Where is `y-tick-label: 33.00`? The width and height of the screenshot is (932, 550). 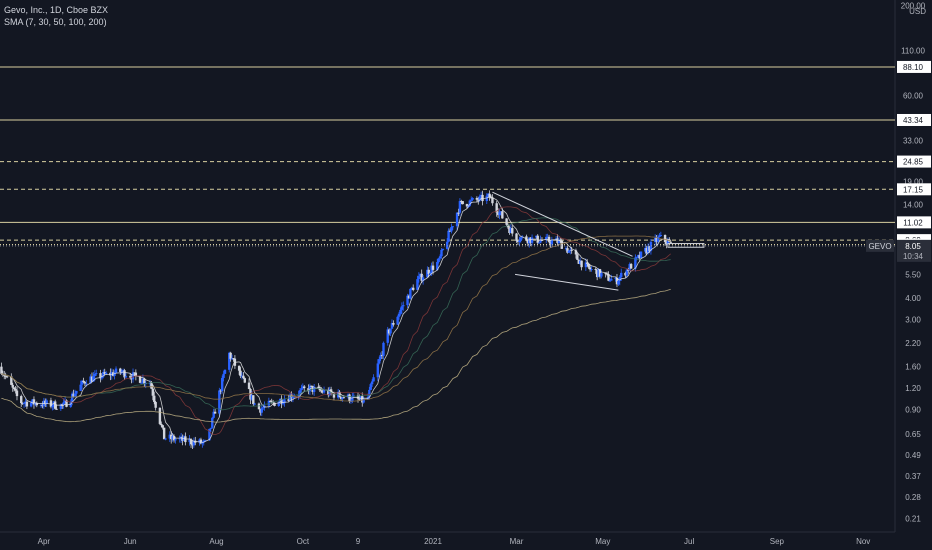
y-tick-label: 33.00 is located at coordinates (913, 140).